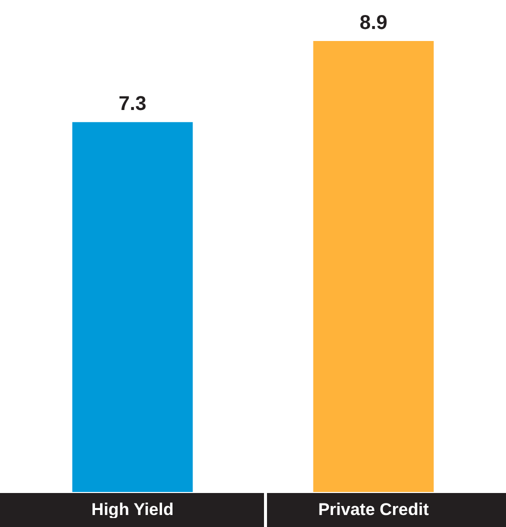 The width and height of the screenshot is (506, 527). What do you see at coordinates (374, 23) in the screenshot?
I see `data-label: 8.9` at bounding box center [374, 23].